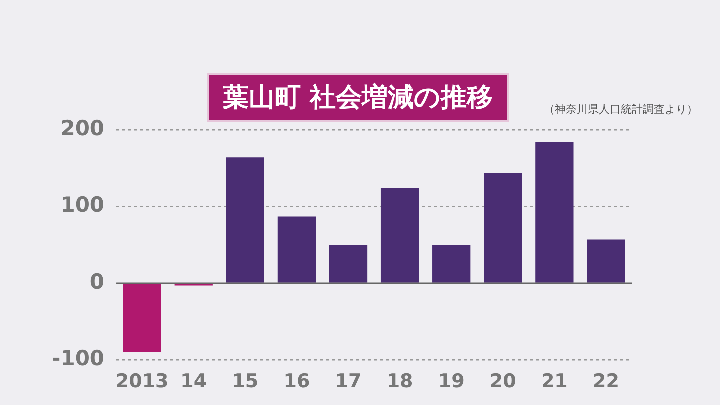 The width and height of the screenshot is (720, 405). What do you see at coordinates (451, 381) in the screenshot?
I see `x-tick-label: 19` at bounding box center [451, 381].